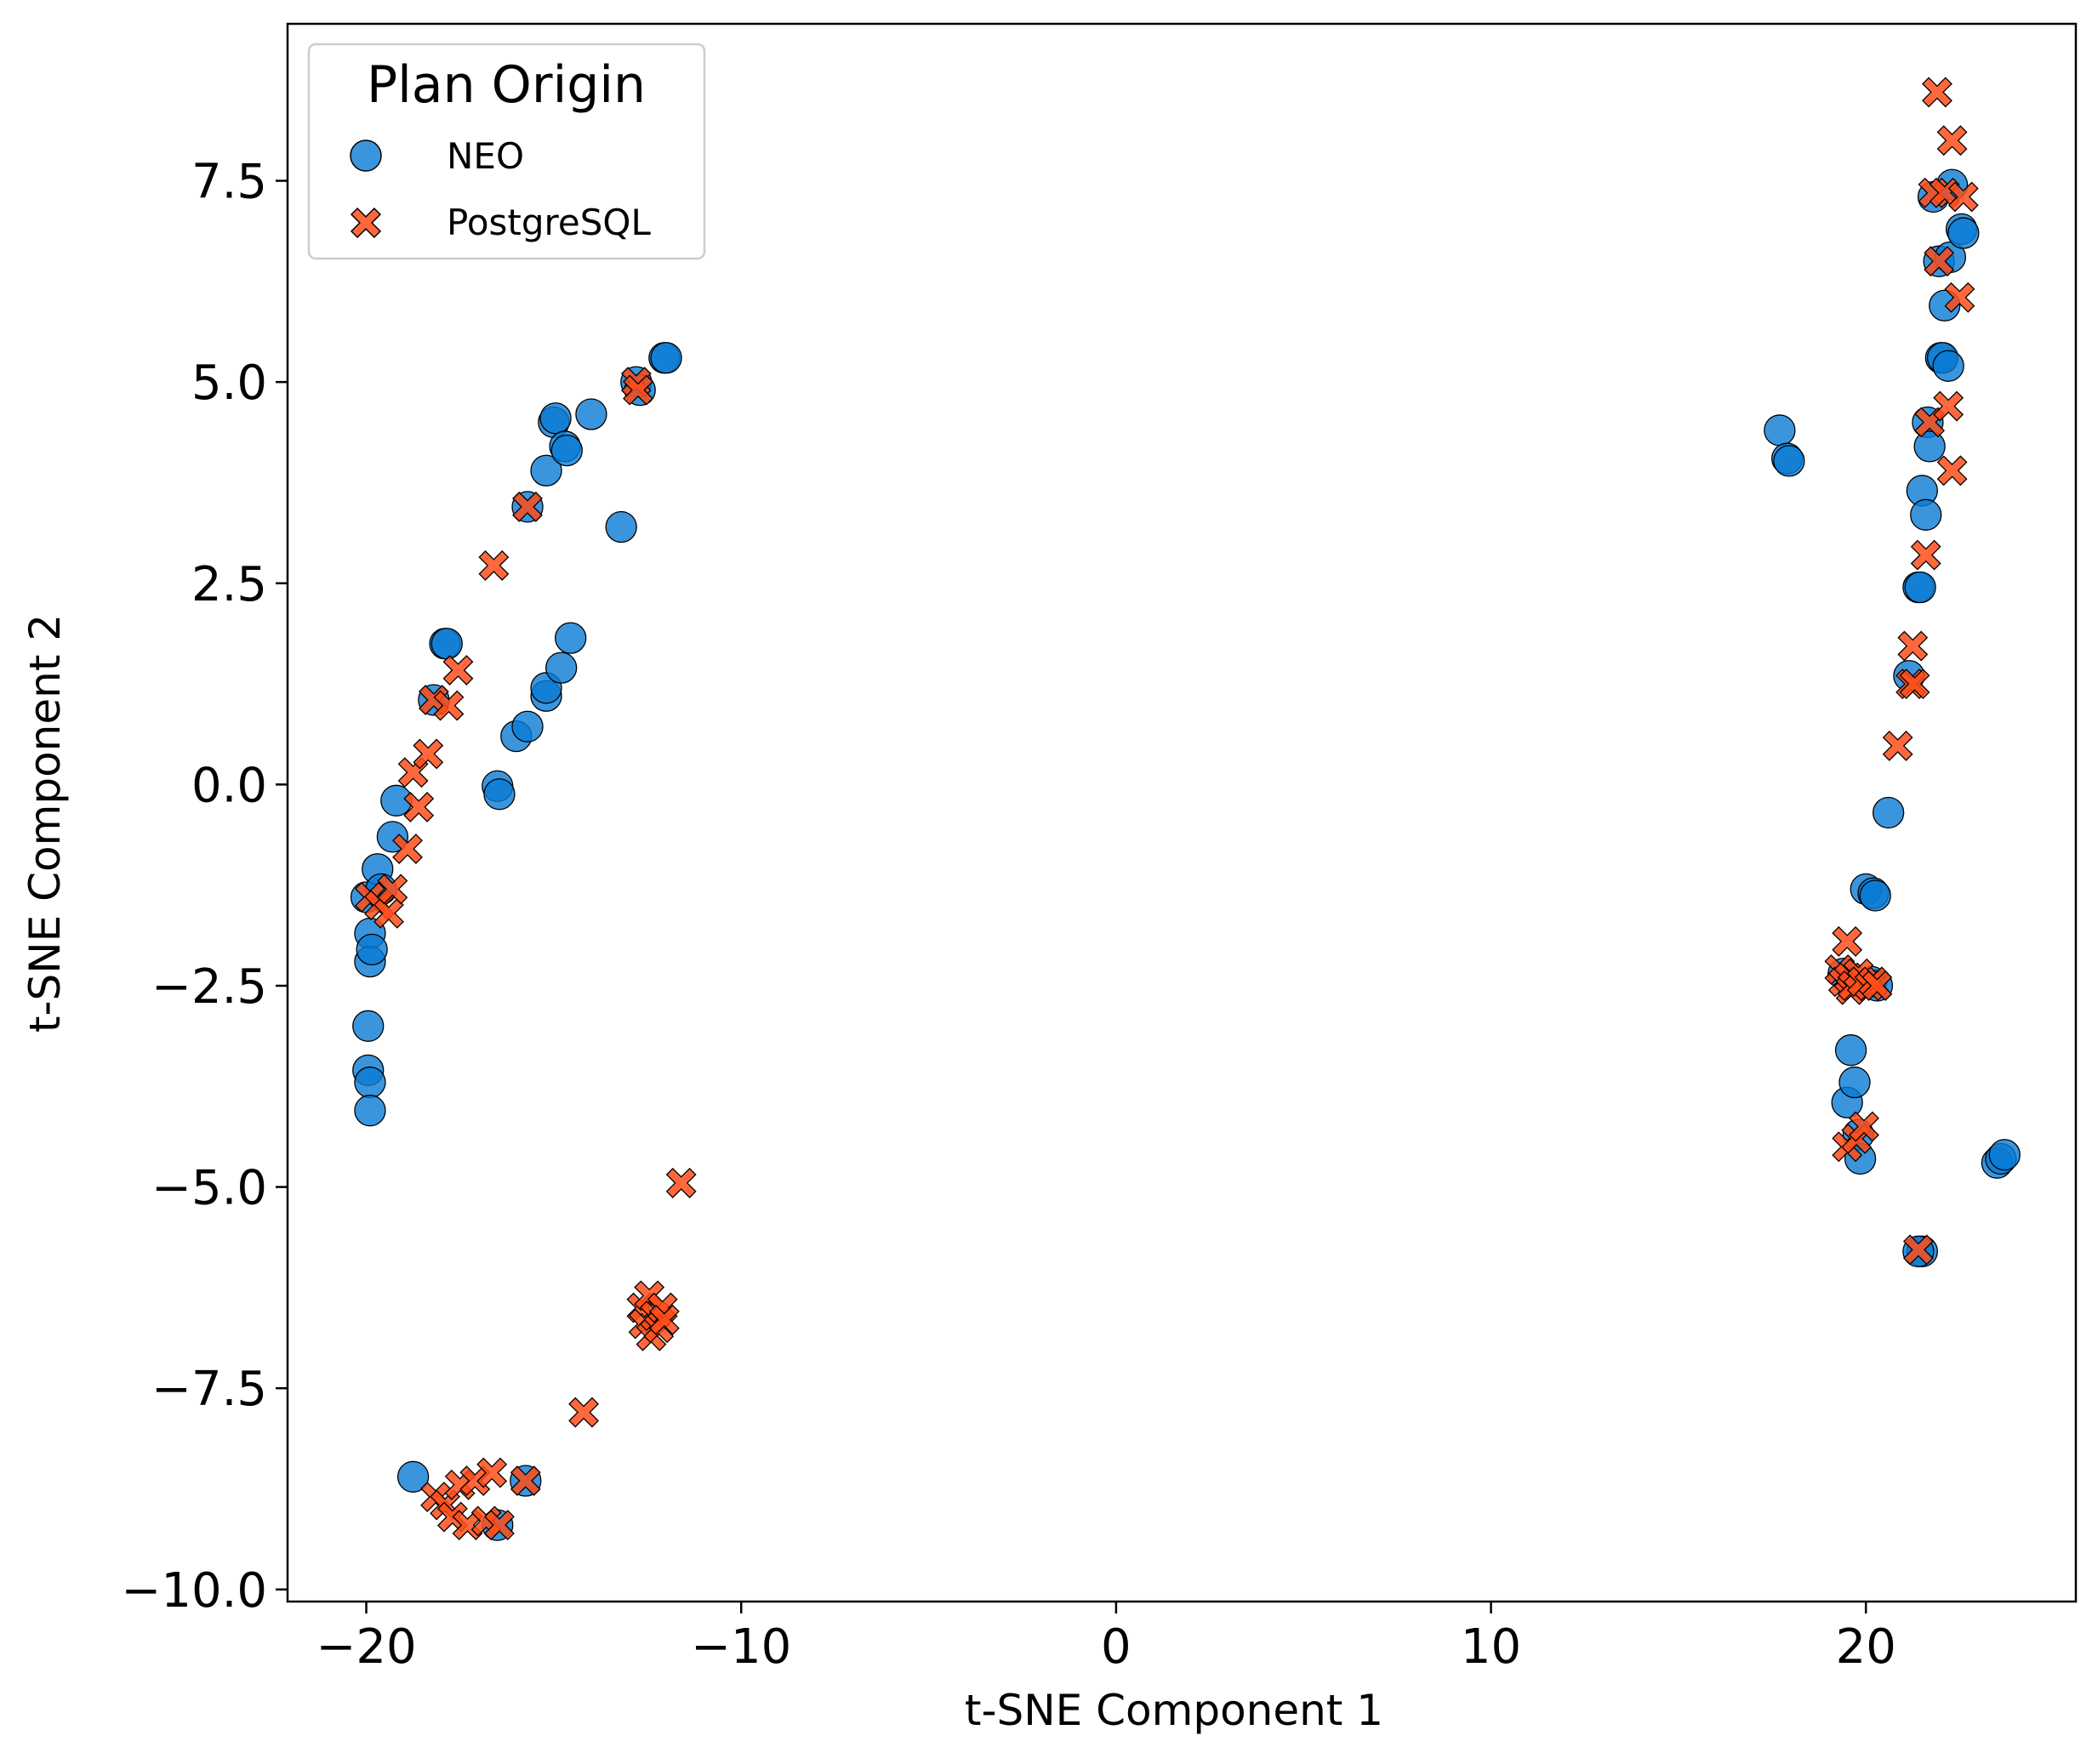 The width and height of the screenshot is (2092, 1764). I want to click on legend-item-neo: NEO, so click(437, 156).